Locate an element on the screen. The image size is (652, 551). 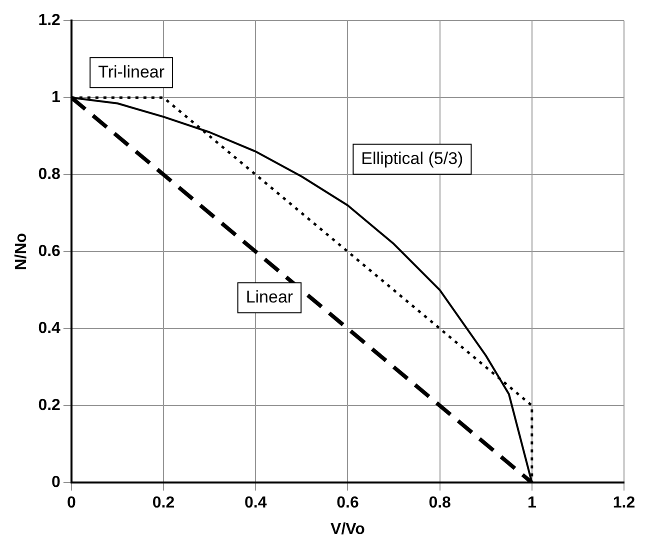
series-label: Tri-linear is located at coordinates (131, 72).